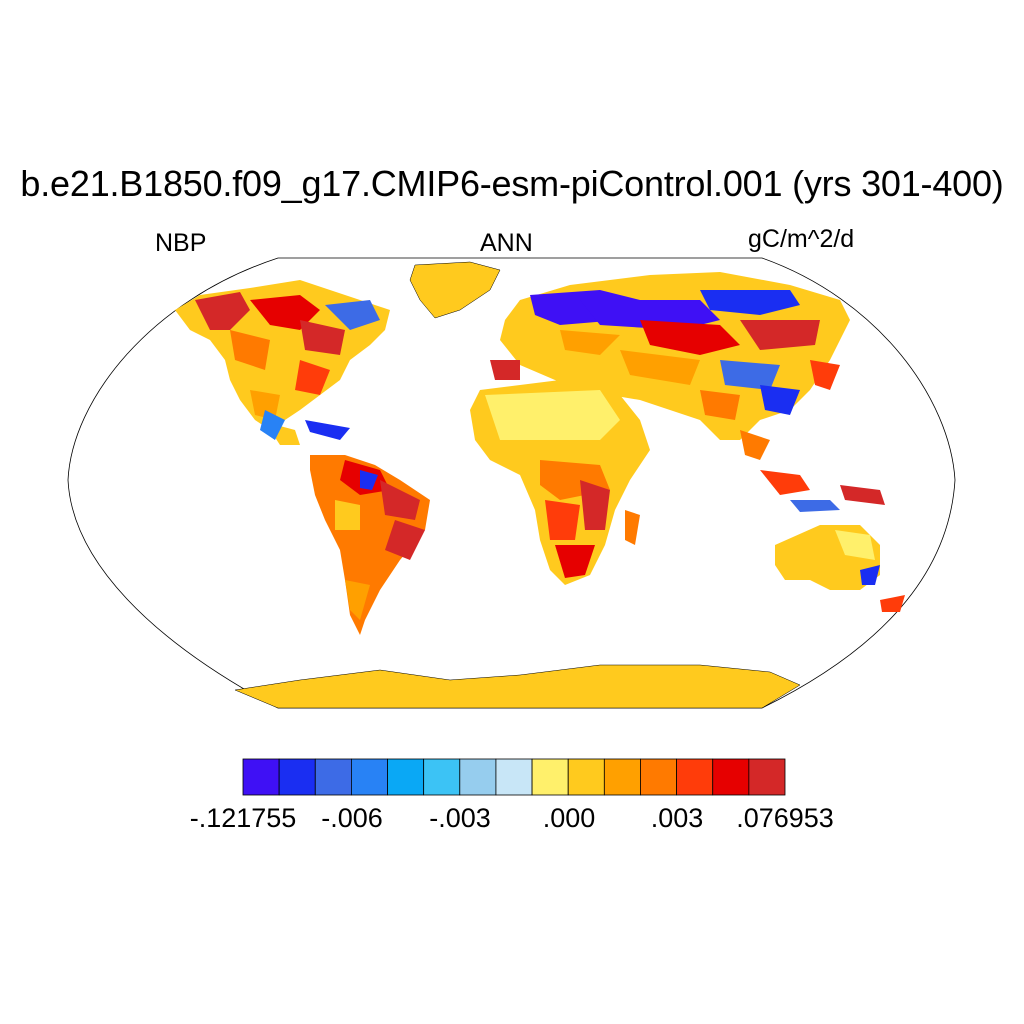  I want to click on variable-label: NBP, so click(181, 243).